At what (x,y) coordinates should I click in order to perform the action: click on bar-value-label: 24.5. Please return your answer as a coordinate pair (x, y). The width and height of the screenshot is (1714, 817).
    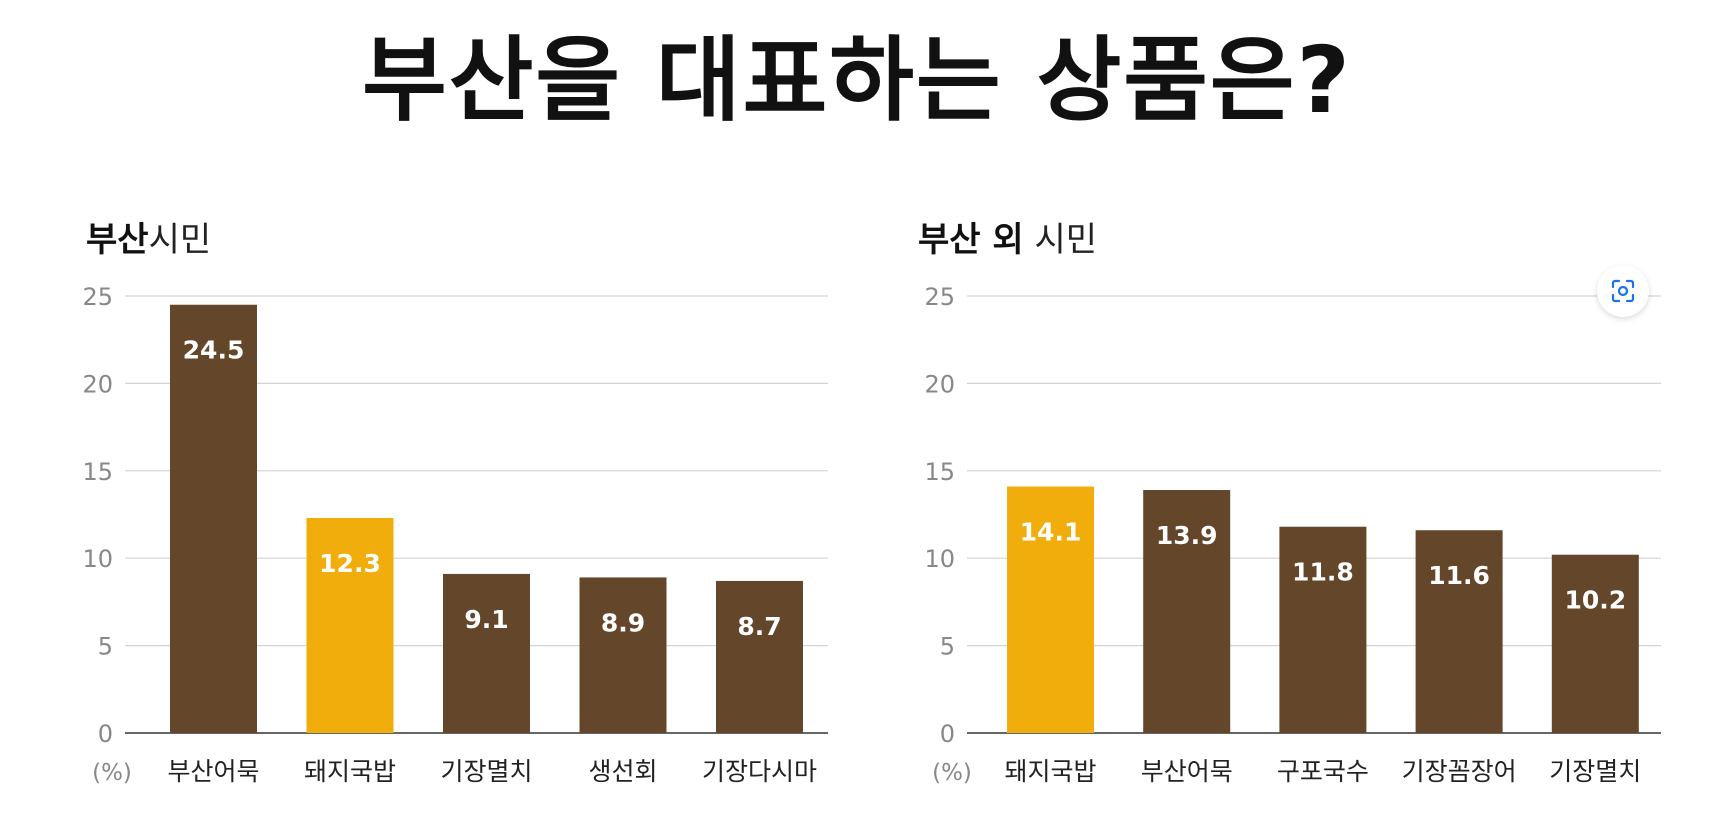
    Looking at the image, I should click on (214, 350).